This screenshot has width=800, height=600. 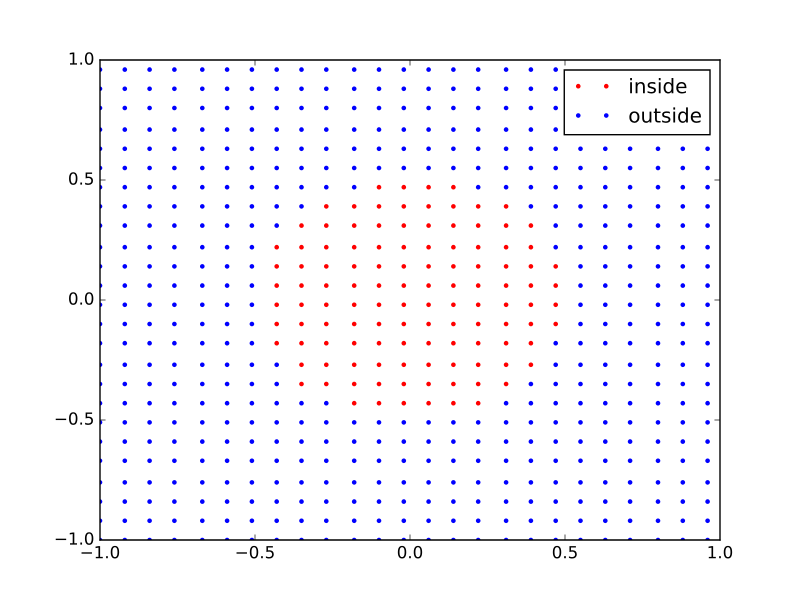 What do you see at coordinates (82, 58) in the screenshot?
I see `y-tick-label: 1.0` at bounding box center [82, 58].